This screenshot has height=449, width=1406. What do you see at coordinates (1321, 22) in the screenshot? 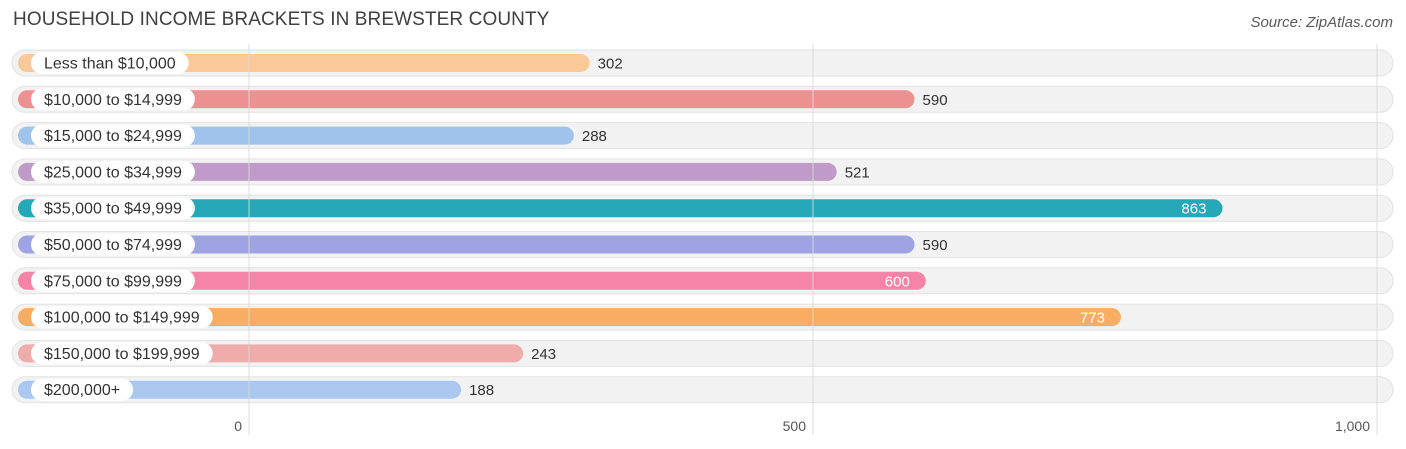
I see `source-credit: Source: ZipAtlas.com` at bounding box center [1321, 22].